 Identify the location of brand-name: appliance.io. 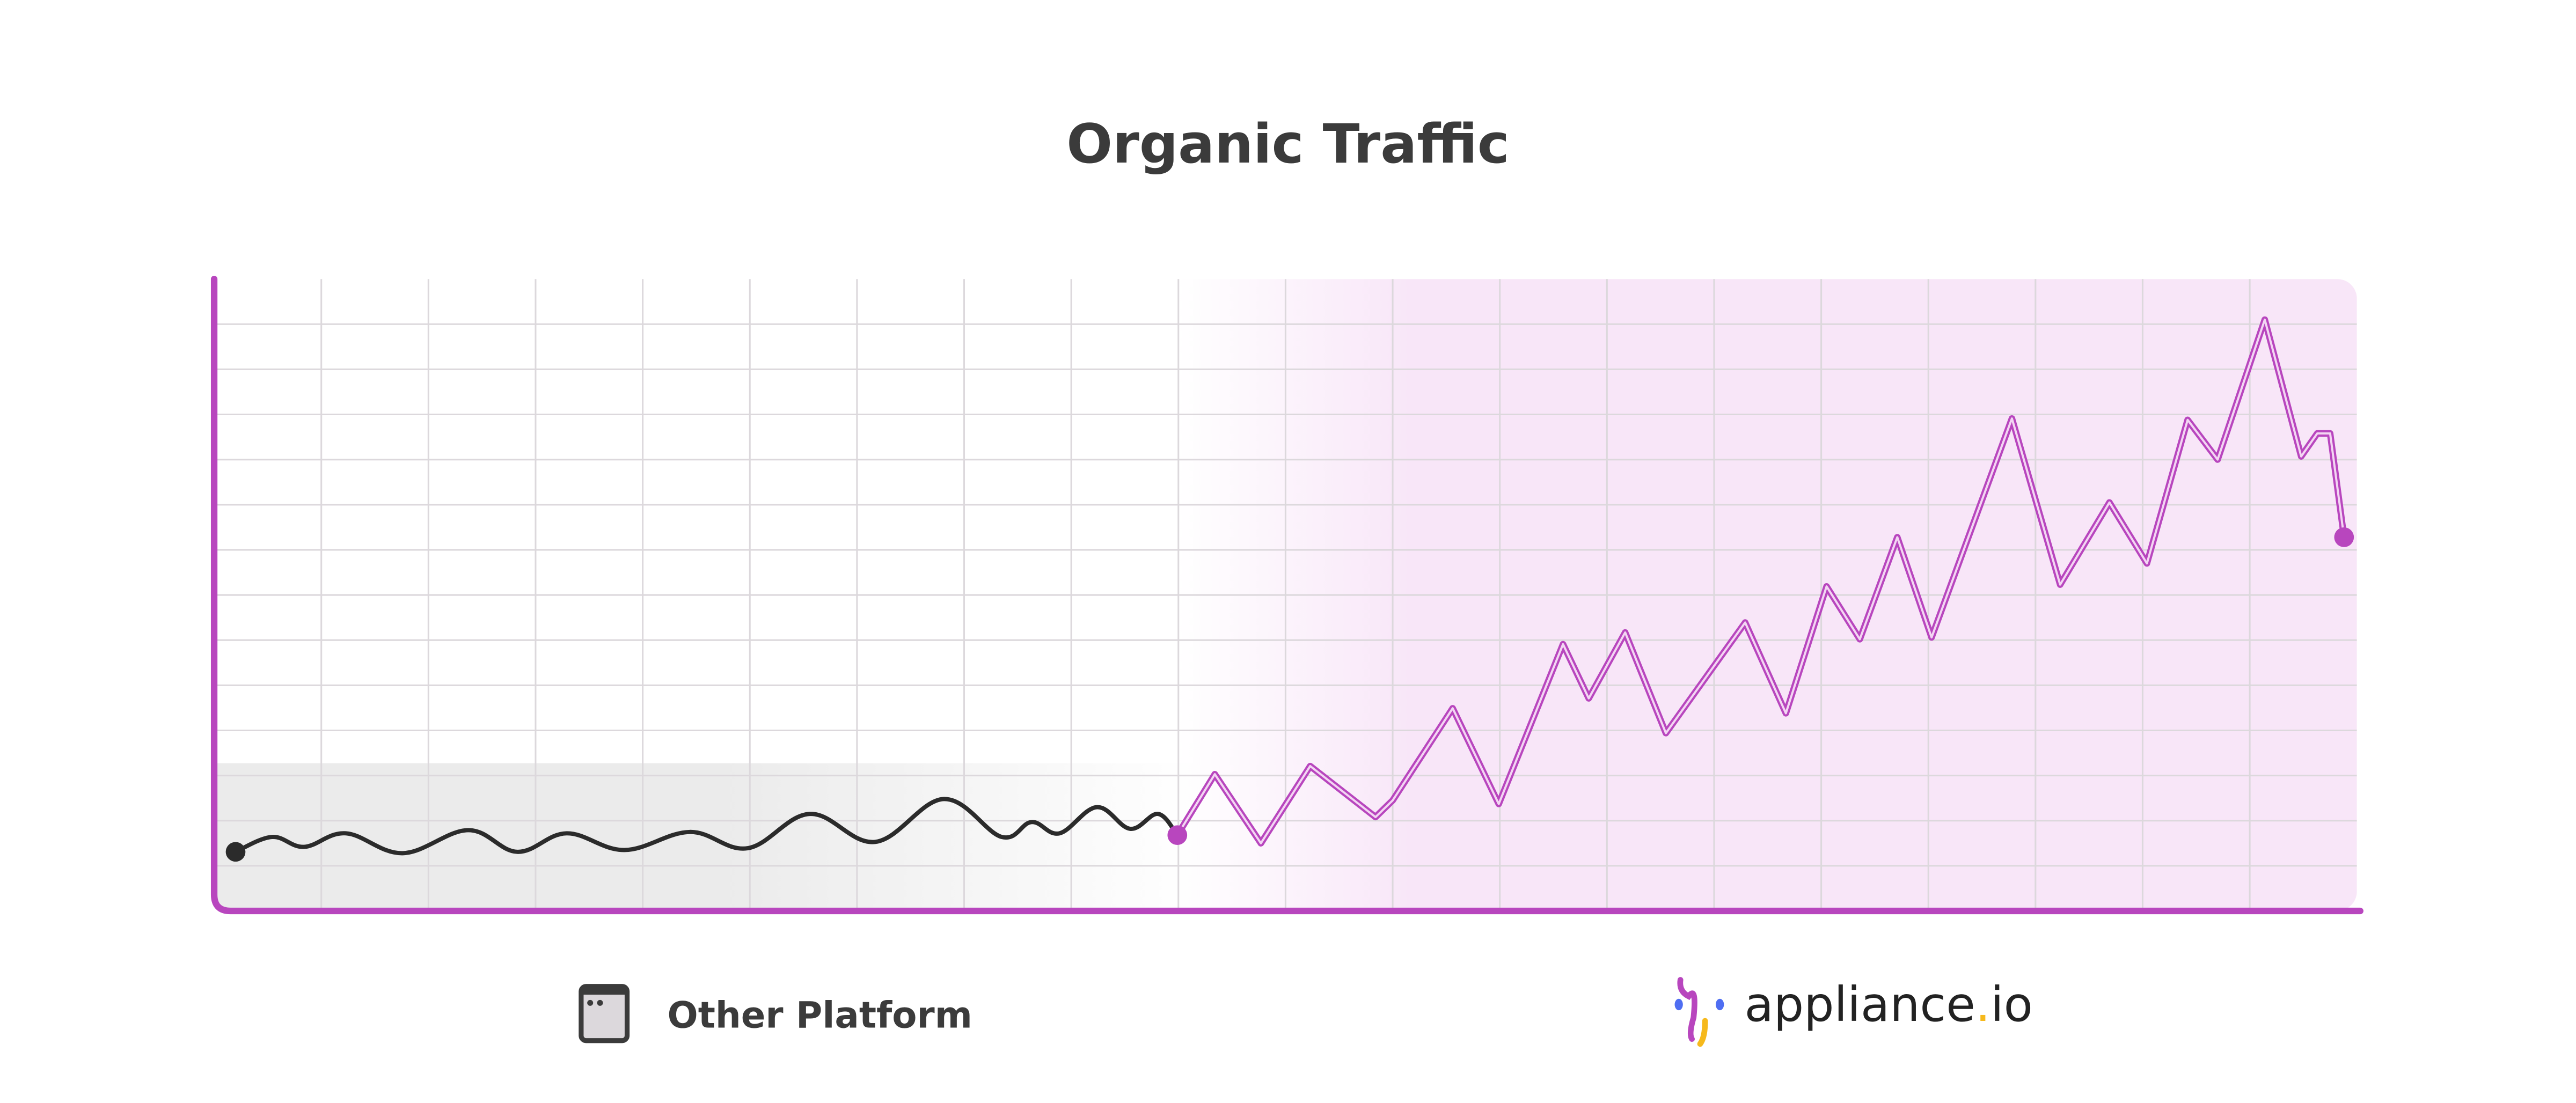
(1889, 1004).